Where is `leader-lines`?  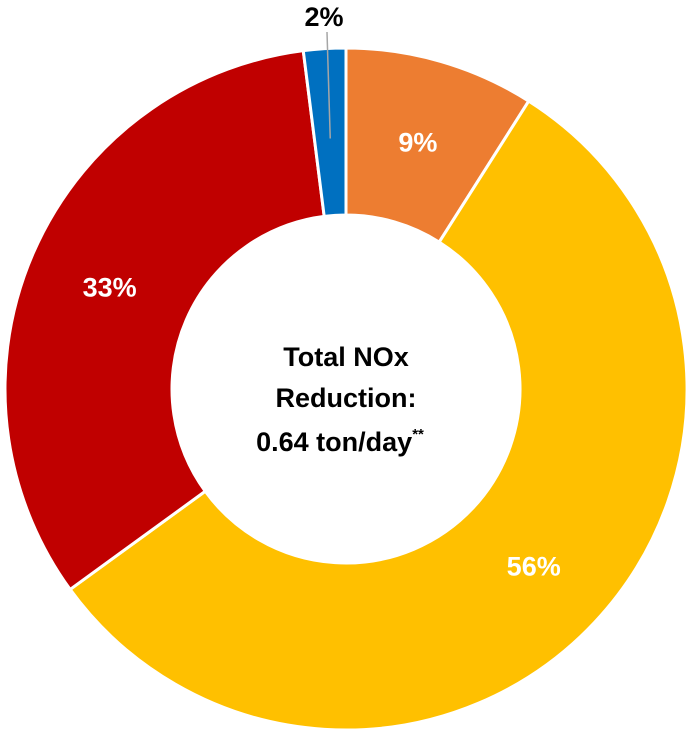
leader-lines is located at coordinates (328, 85).